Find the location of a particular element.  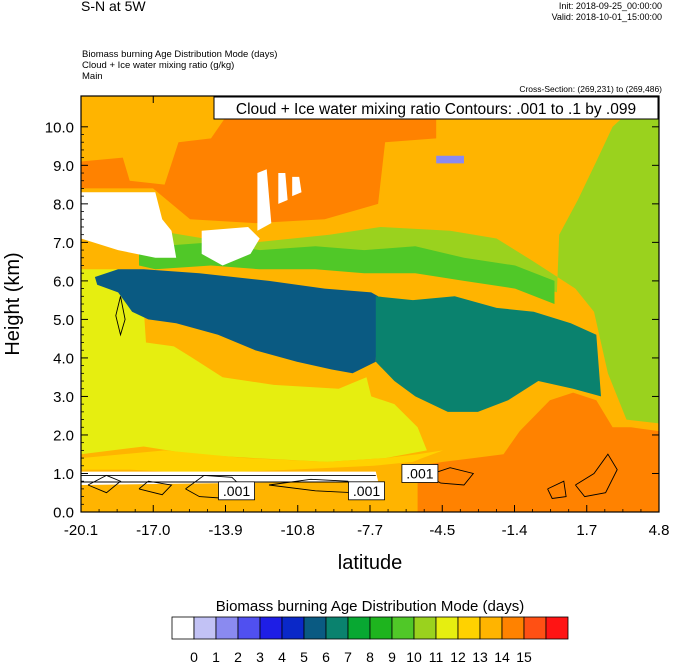

colorbar-tick-label: 6 is located at coordinates (326, 657).